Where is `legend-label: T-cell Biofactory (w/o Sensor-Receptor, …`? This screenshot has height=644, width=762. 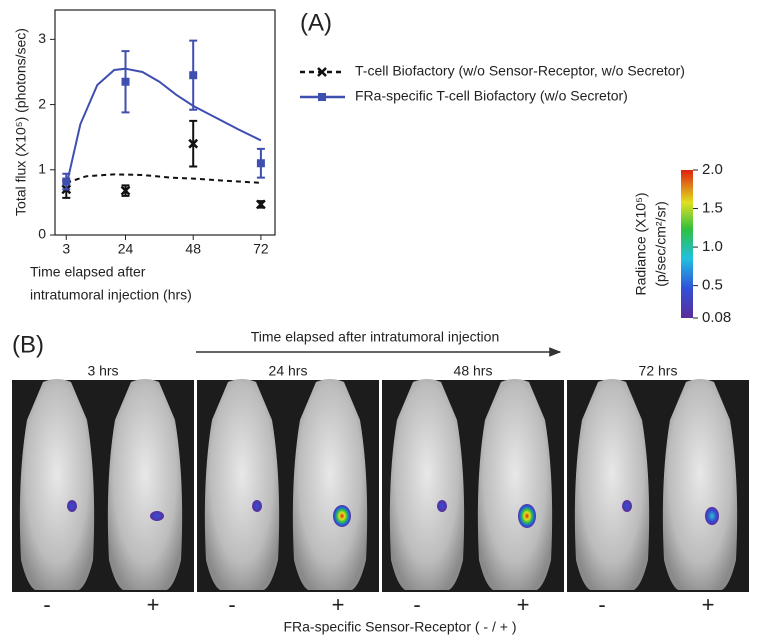 legend-label: T-cell Biofactory (w/o Sensor-Receptor, … is located at coordinates (520, 71).